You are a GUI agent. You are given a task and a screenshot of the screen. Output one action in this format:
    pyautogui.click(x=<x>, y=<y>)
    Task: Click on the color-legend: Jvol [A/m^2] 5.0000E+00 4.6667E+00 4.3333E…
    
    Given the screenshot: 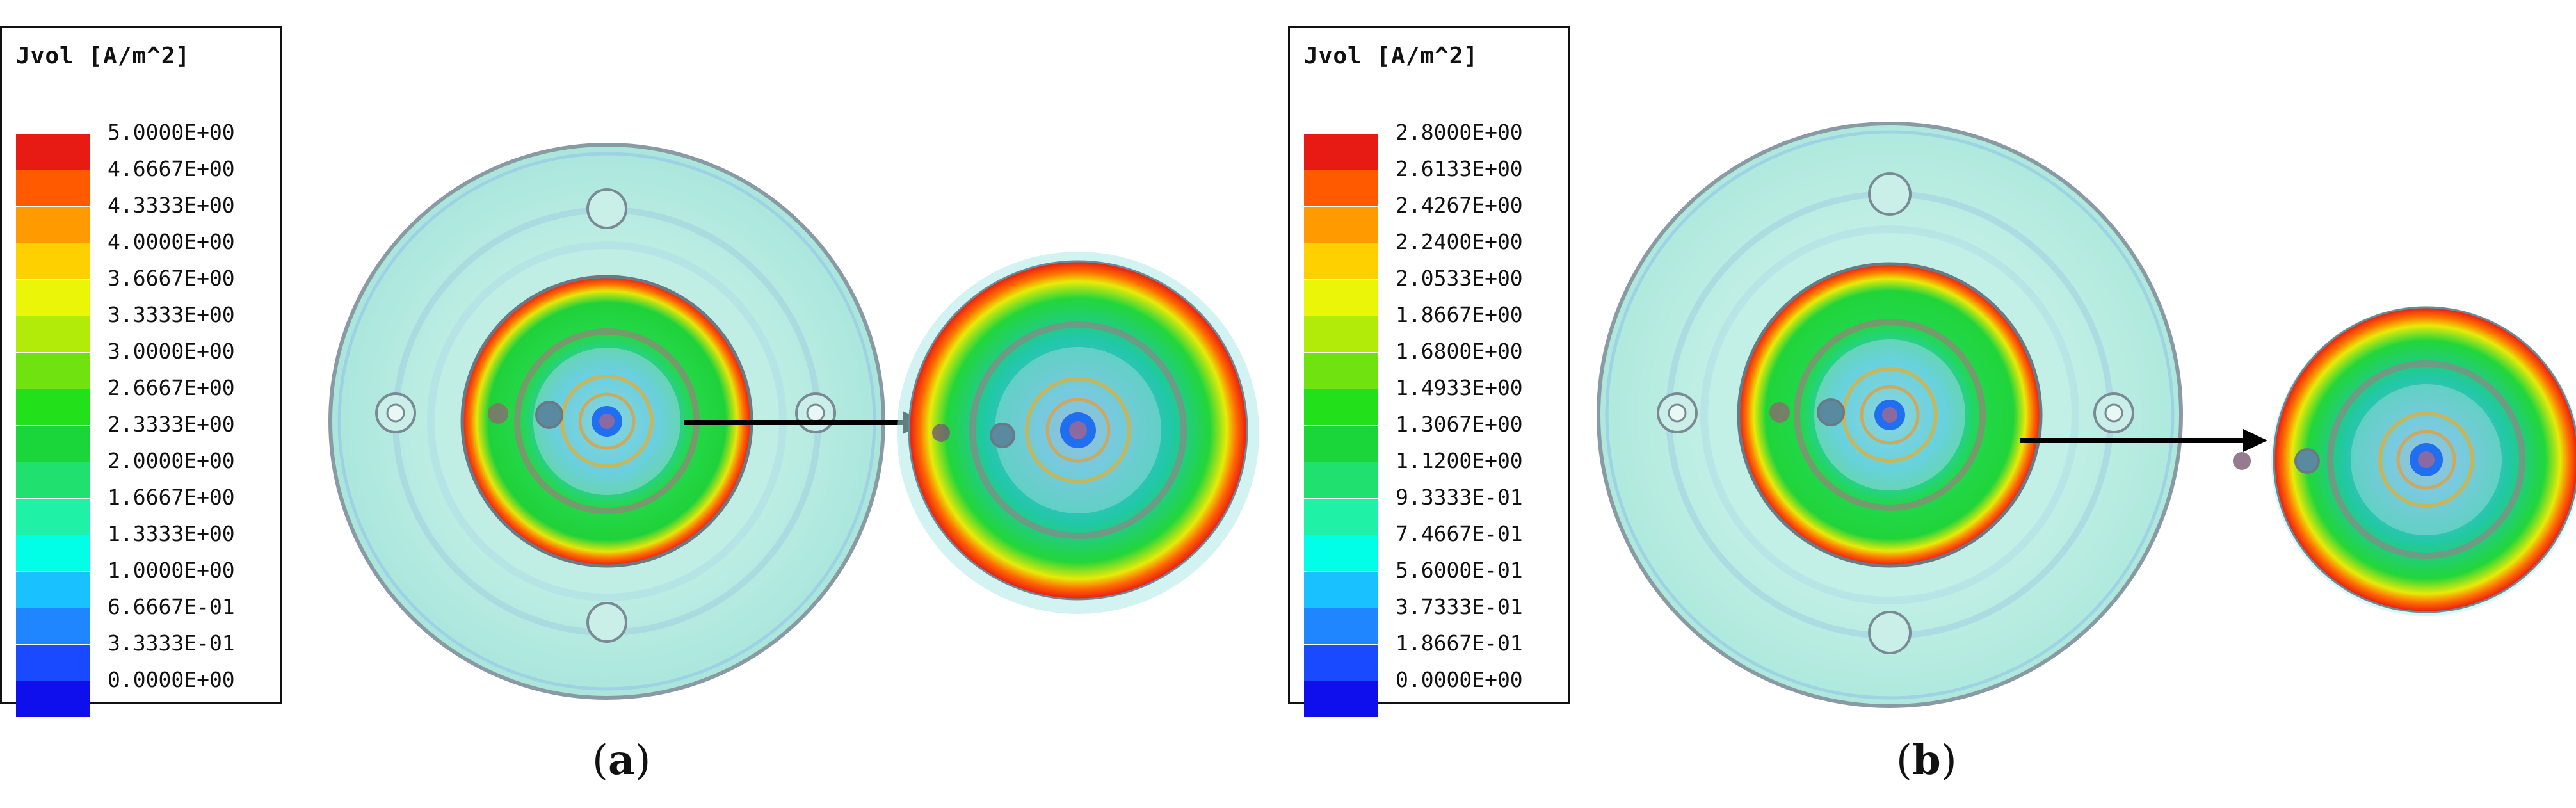 What is the action you would take?
    pyautogui.click(x=141, y=371)
    